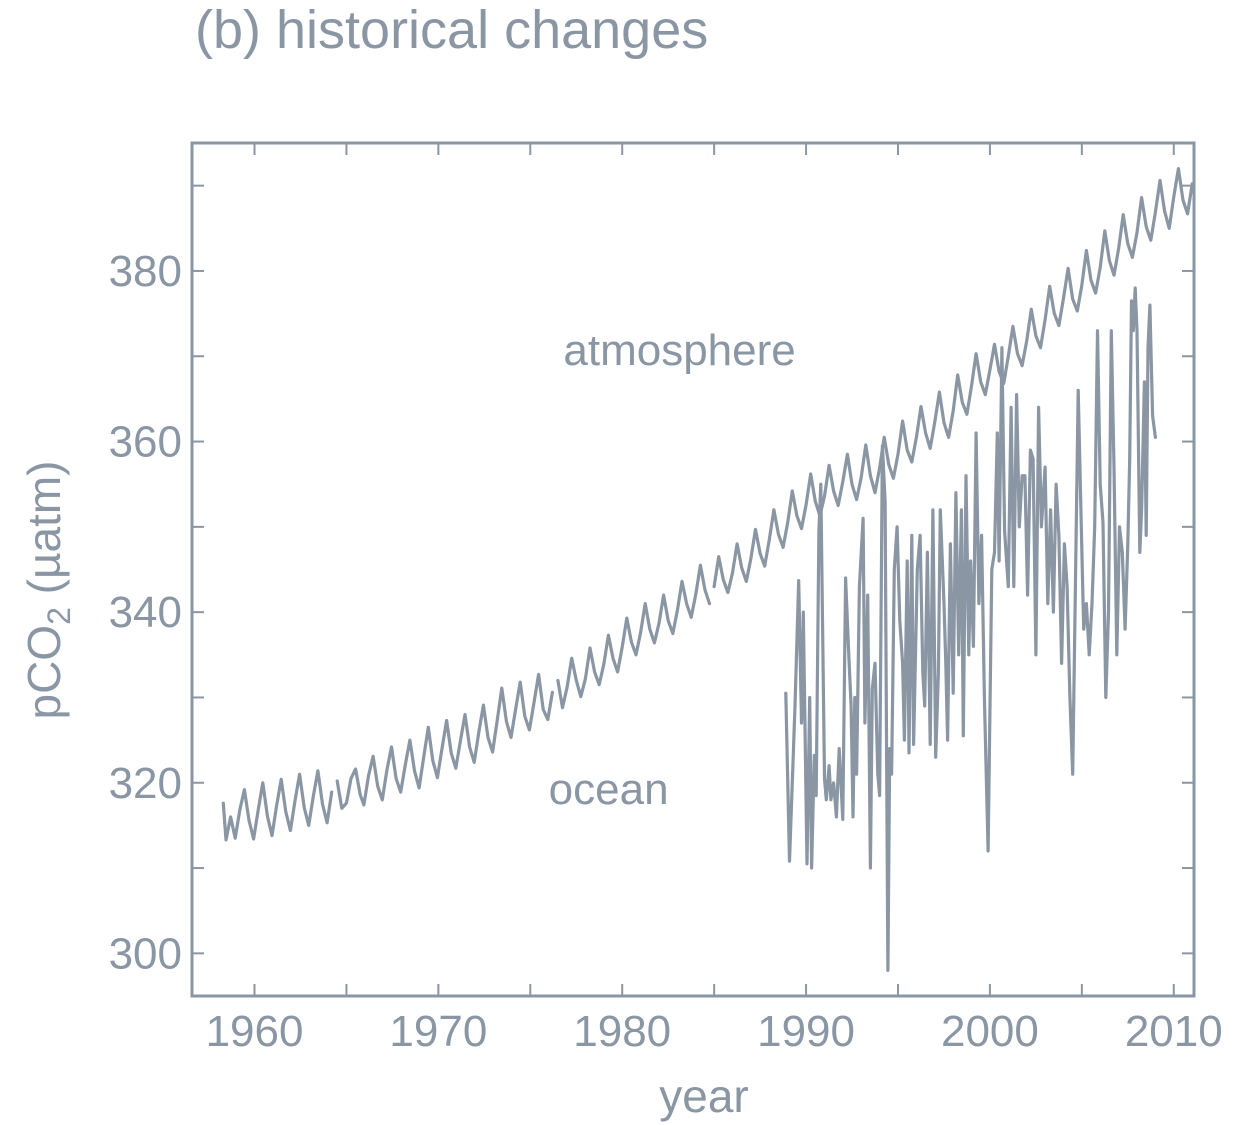 This screenshot has height=1125, width=1246. What do you see at coordinates (451, 30) in the screenshot?
I see `chart-title: (b) historical changes` at bounding box center [451, 30].